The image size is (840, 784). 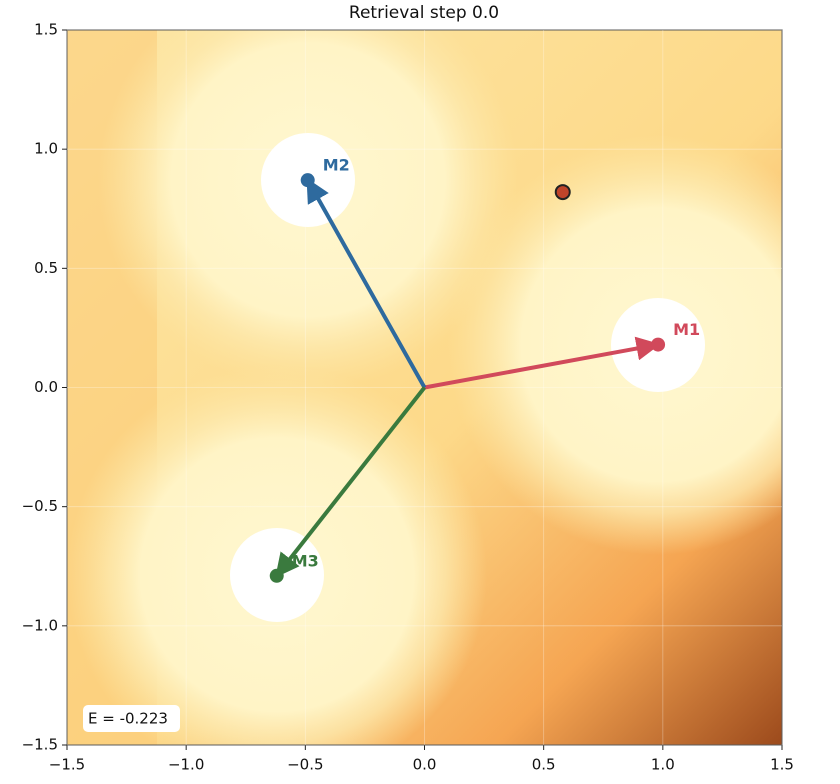 What do you see at coordinates (544, 765) in the screenshot?
I see `x-tick-label: 0.5` at bounding box center [544, 765].